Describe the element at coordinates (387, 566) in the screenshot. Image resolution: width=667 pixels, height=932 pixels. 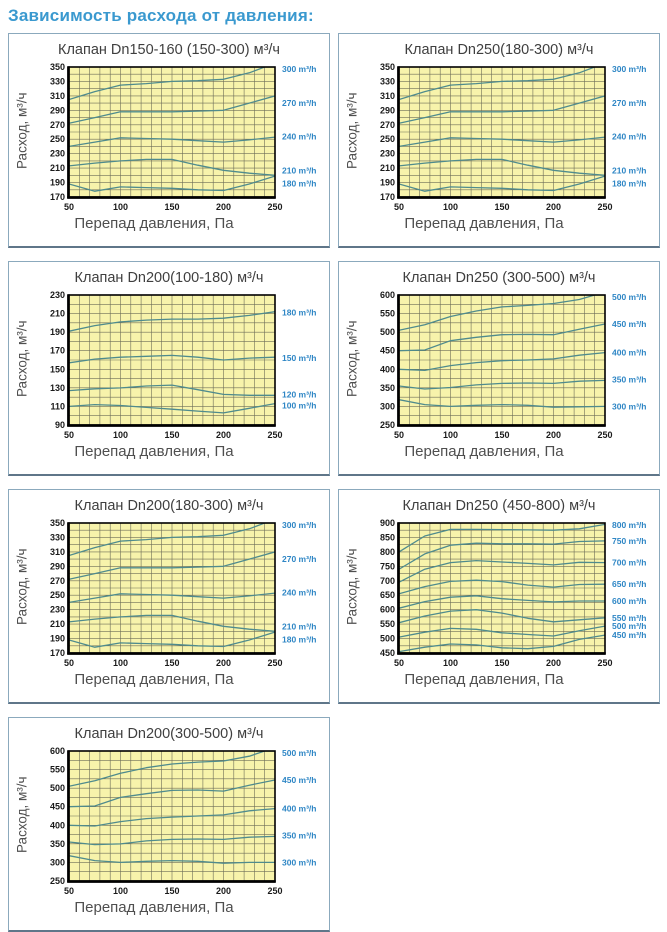
I see `y-tick-label: 750` at that location.